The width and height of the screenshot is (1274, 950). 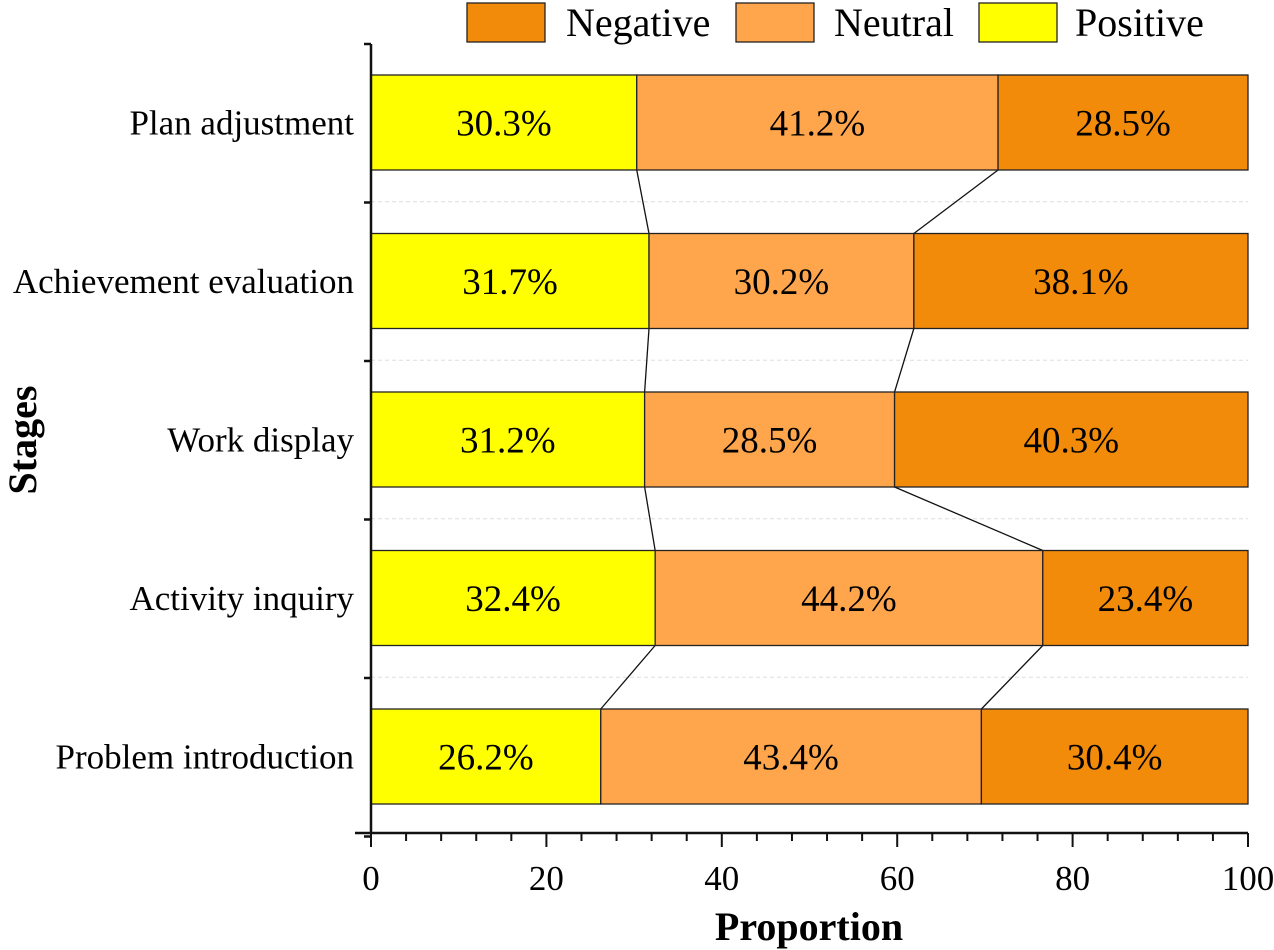 I want to click on data-label: 38.1%, so click(x=1081, y=282).